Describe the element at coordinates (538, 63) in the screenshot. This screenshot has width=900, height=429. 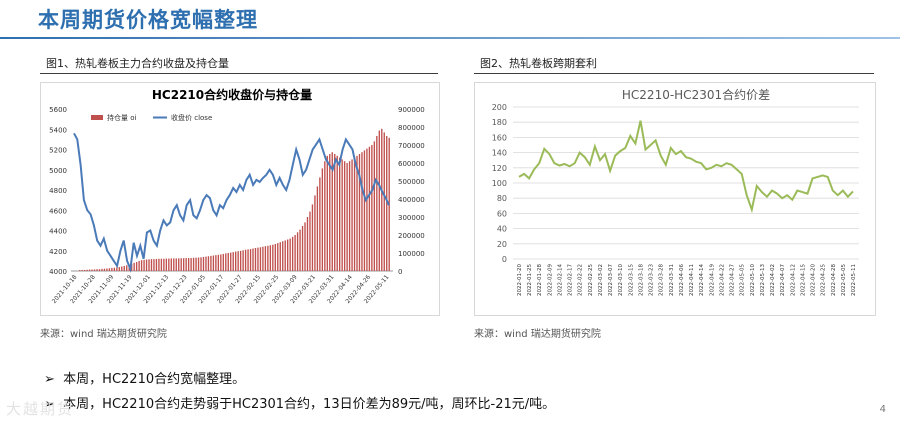
I see `fig2-caption: 图2、热轧卷板跨期套利` at that location.